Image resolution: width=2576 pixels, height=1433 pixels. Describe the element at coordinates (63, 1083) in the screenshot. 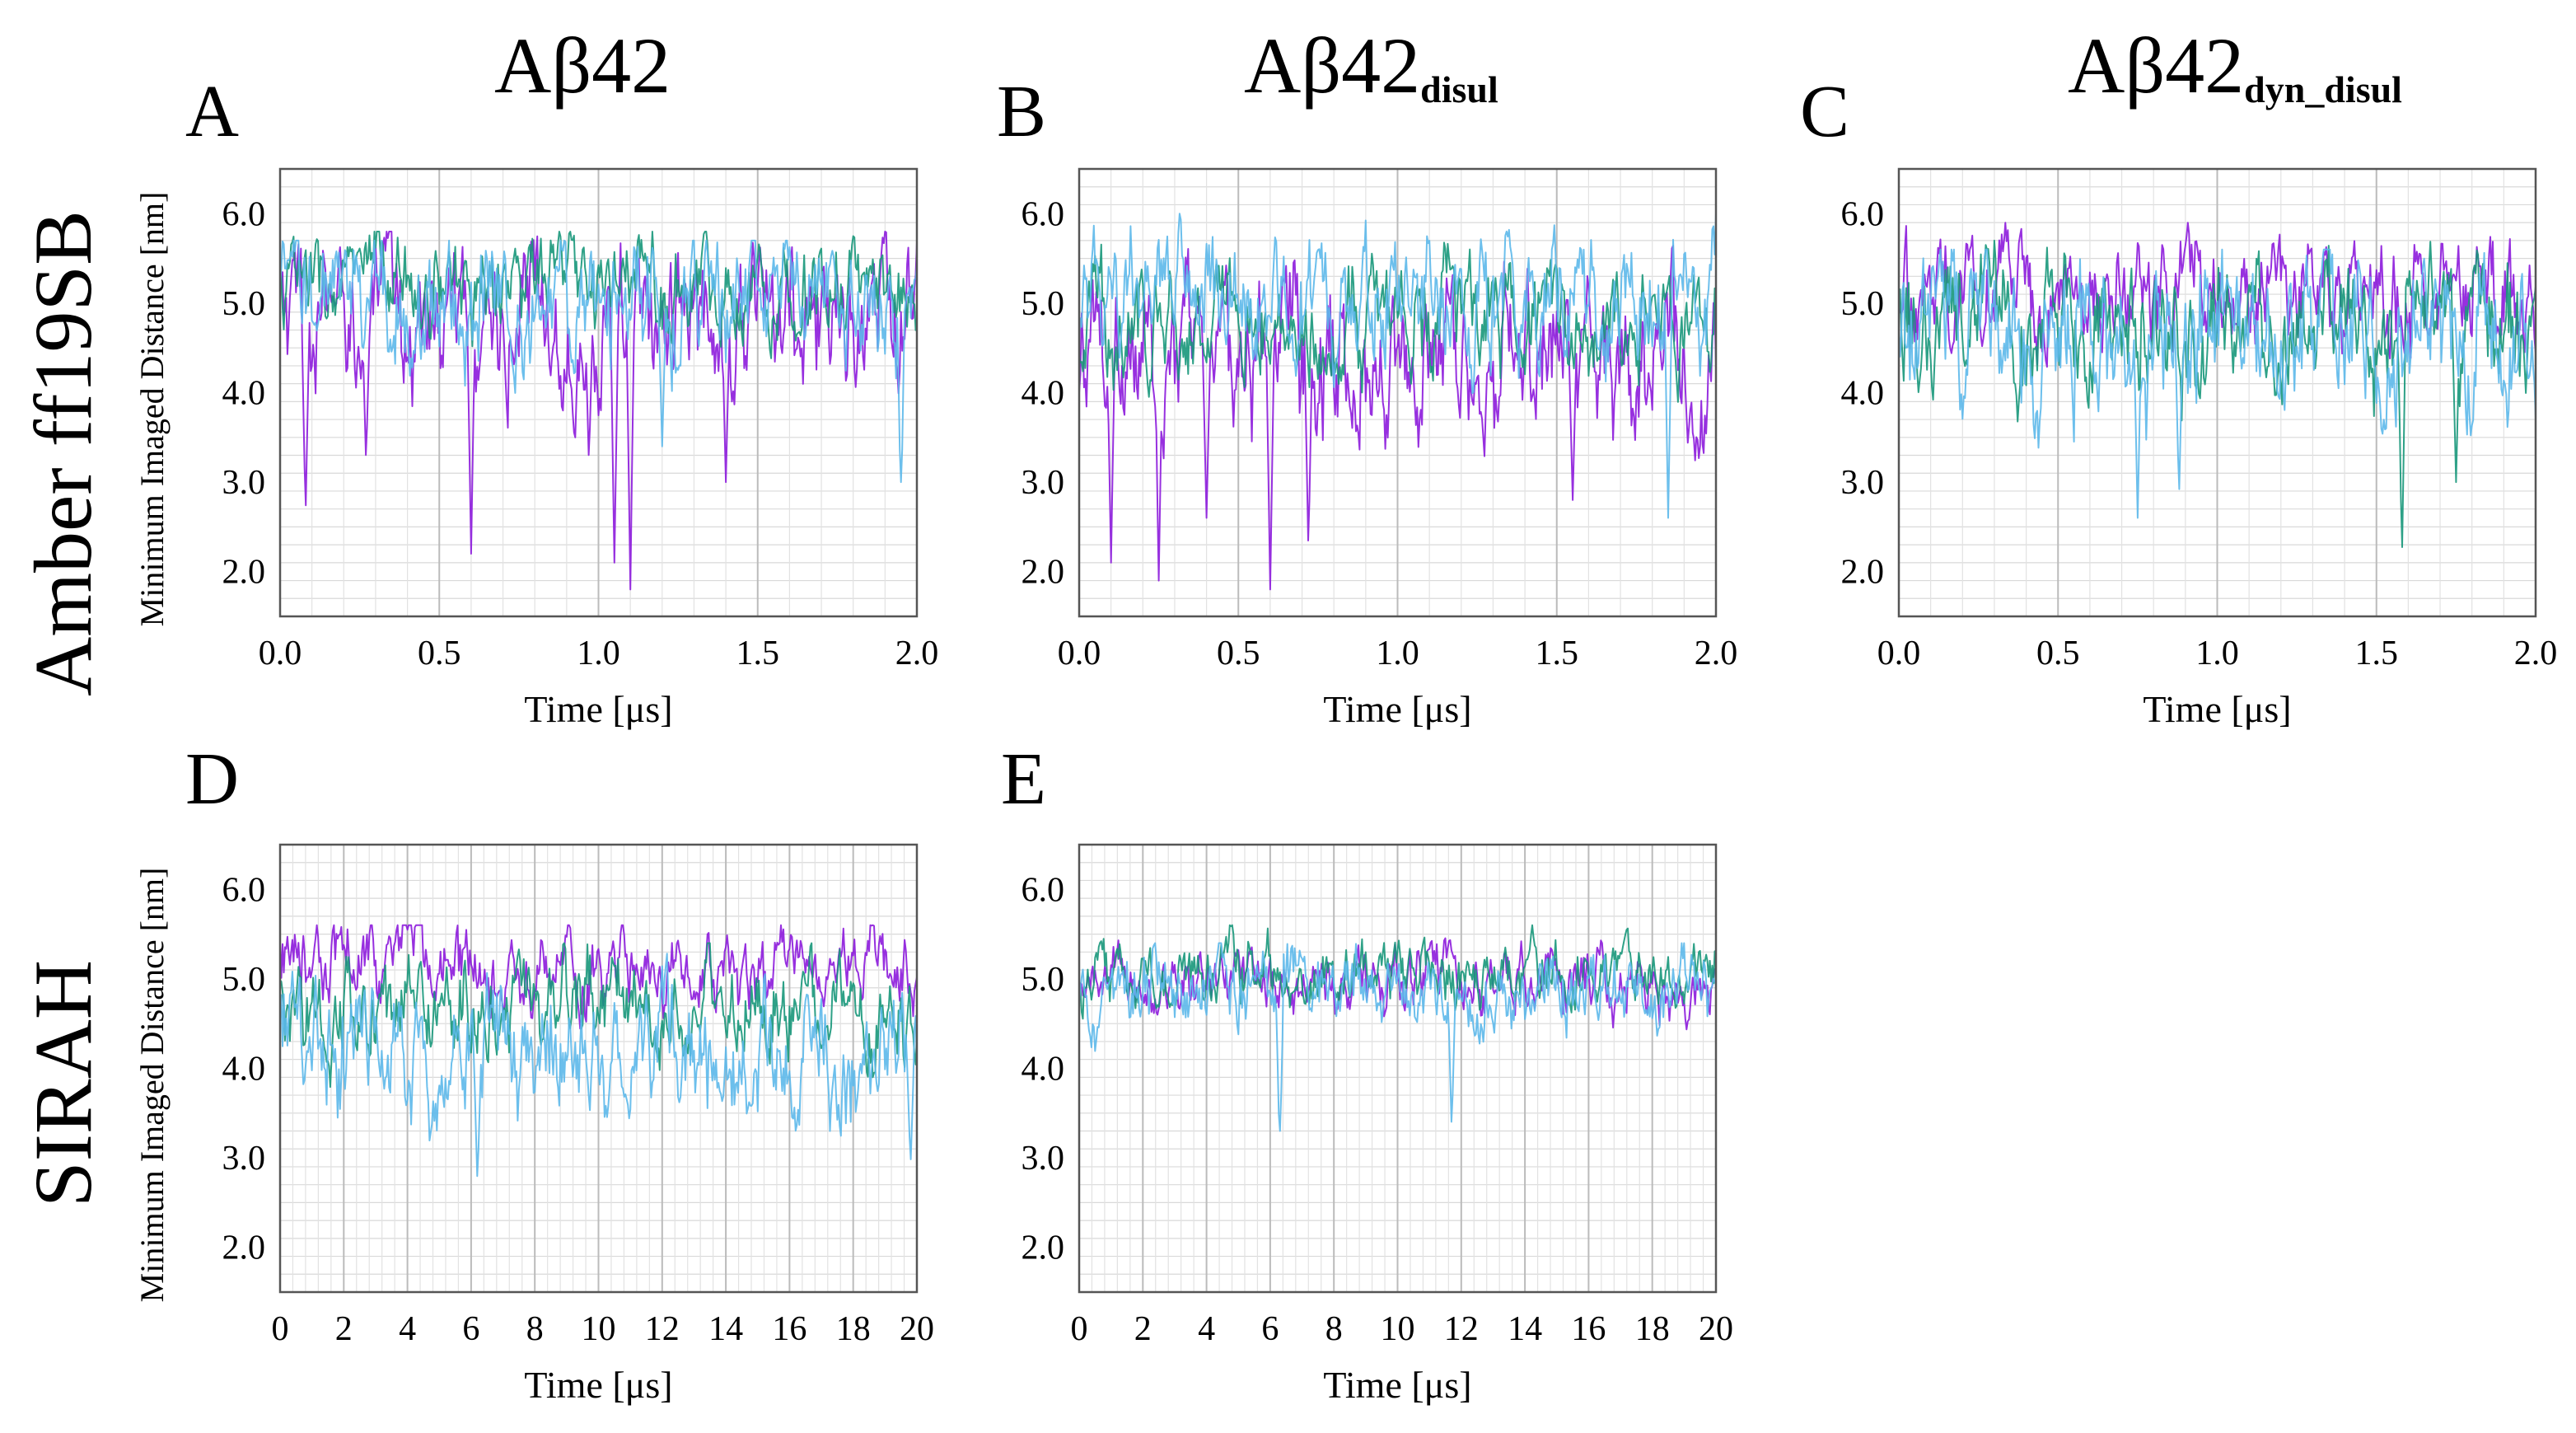

I see `row-title-sirah: SIRAH` at that location.